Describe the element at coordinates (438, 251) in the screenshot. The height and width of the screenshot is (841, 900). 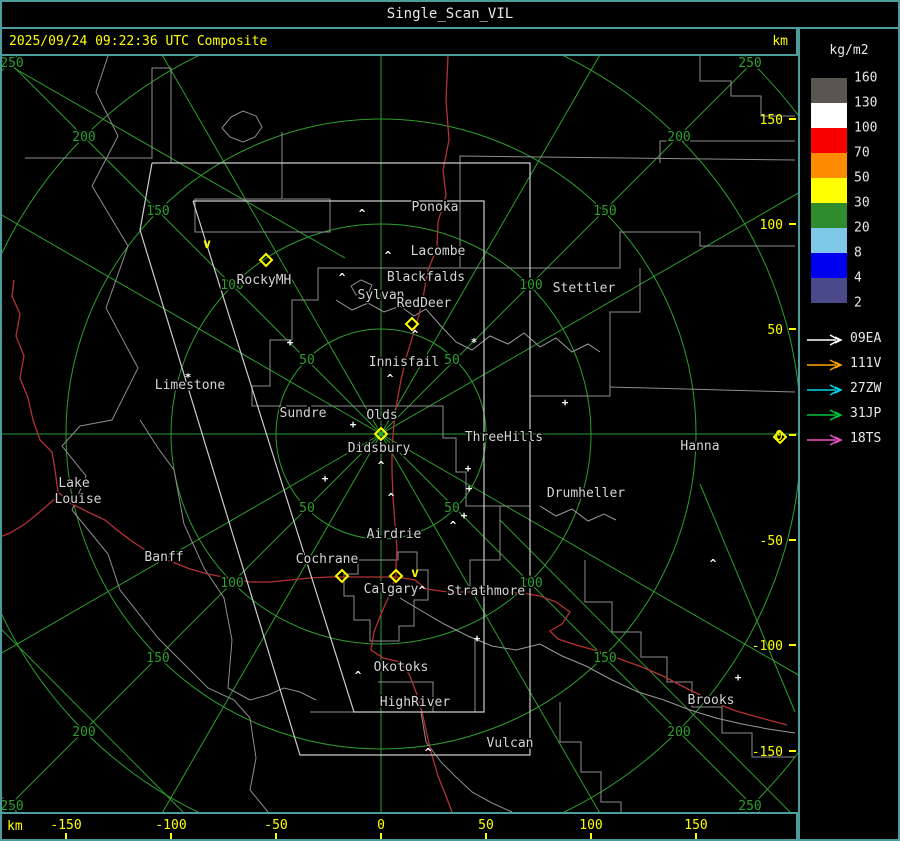
I see `city-label: Lacombe` at that location.